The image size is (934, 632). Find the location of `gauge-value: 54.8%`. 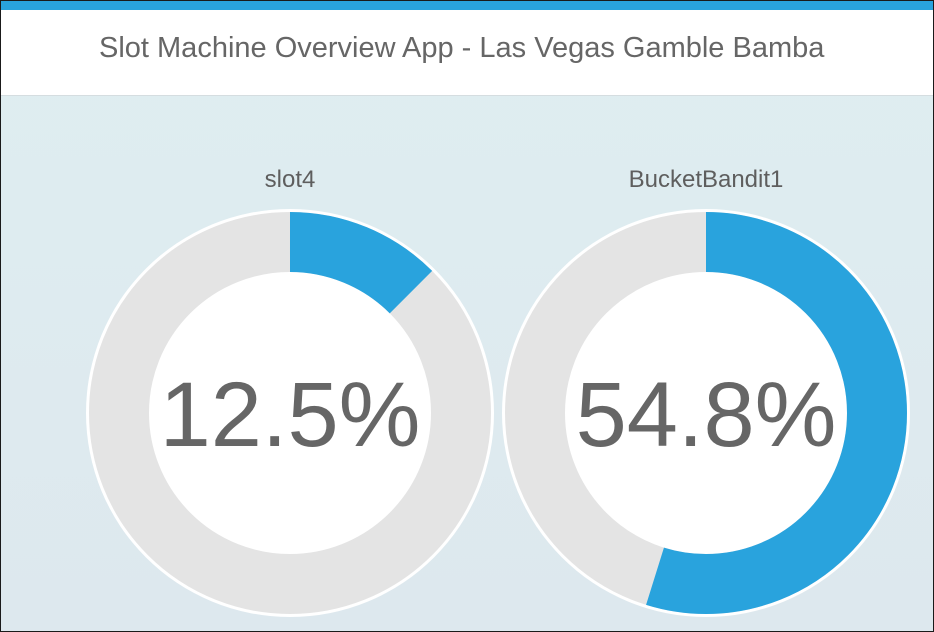

gauge-value: 54.8% is located at coordinates (706, 415).